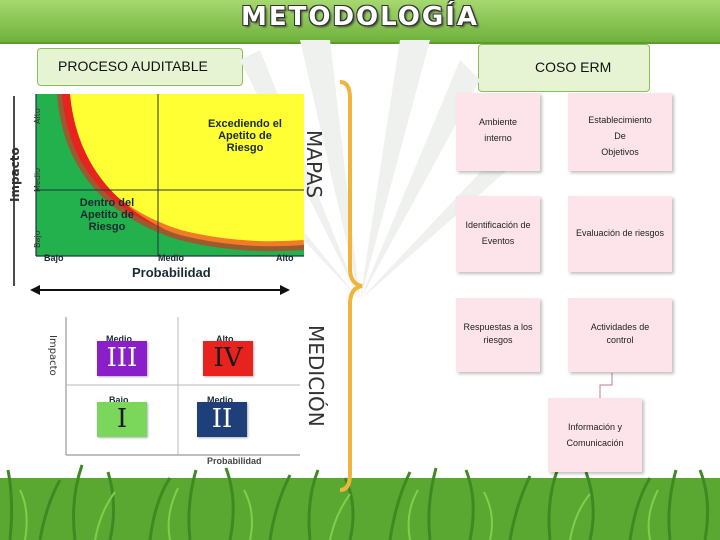 This screenshot has height=540, width=720. Describe the element at coordinates (498, 327) in the screenshot. I see `coso-text-respuestas: Respuestas a los` at that location.